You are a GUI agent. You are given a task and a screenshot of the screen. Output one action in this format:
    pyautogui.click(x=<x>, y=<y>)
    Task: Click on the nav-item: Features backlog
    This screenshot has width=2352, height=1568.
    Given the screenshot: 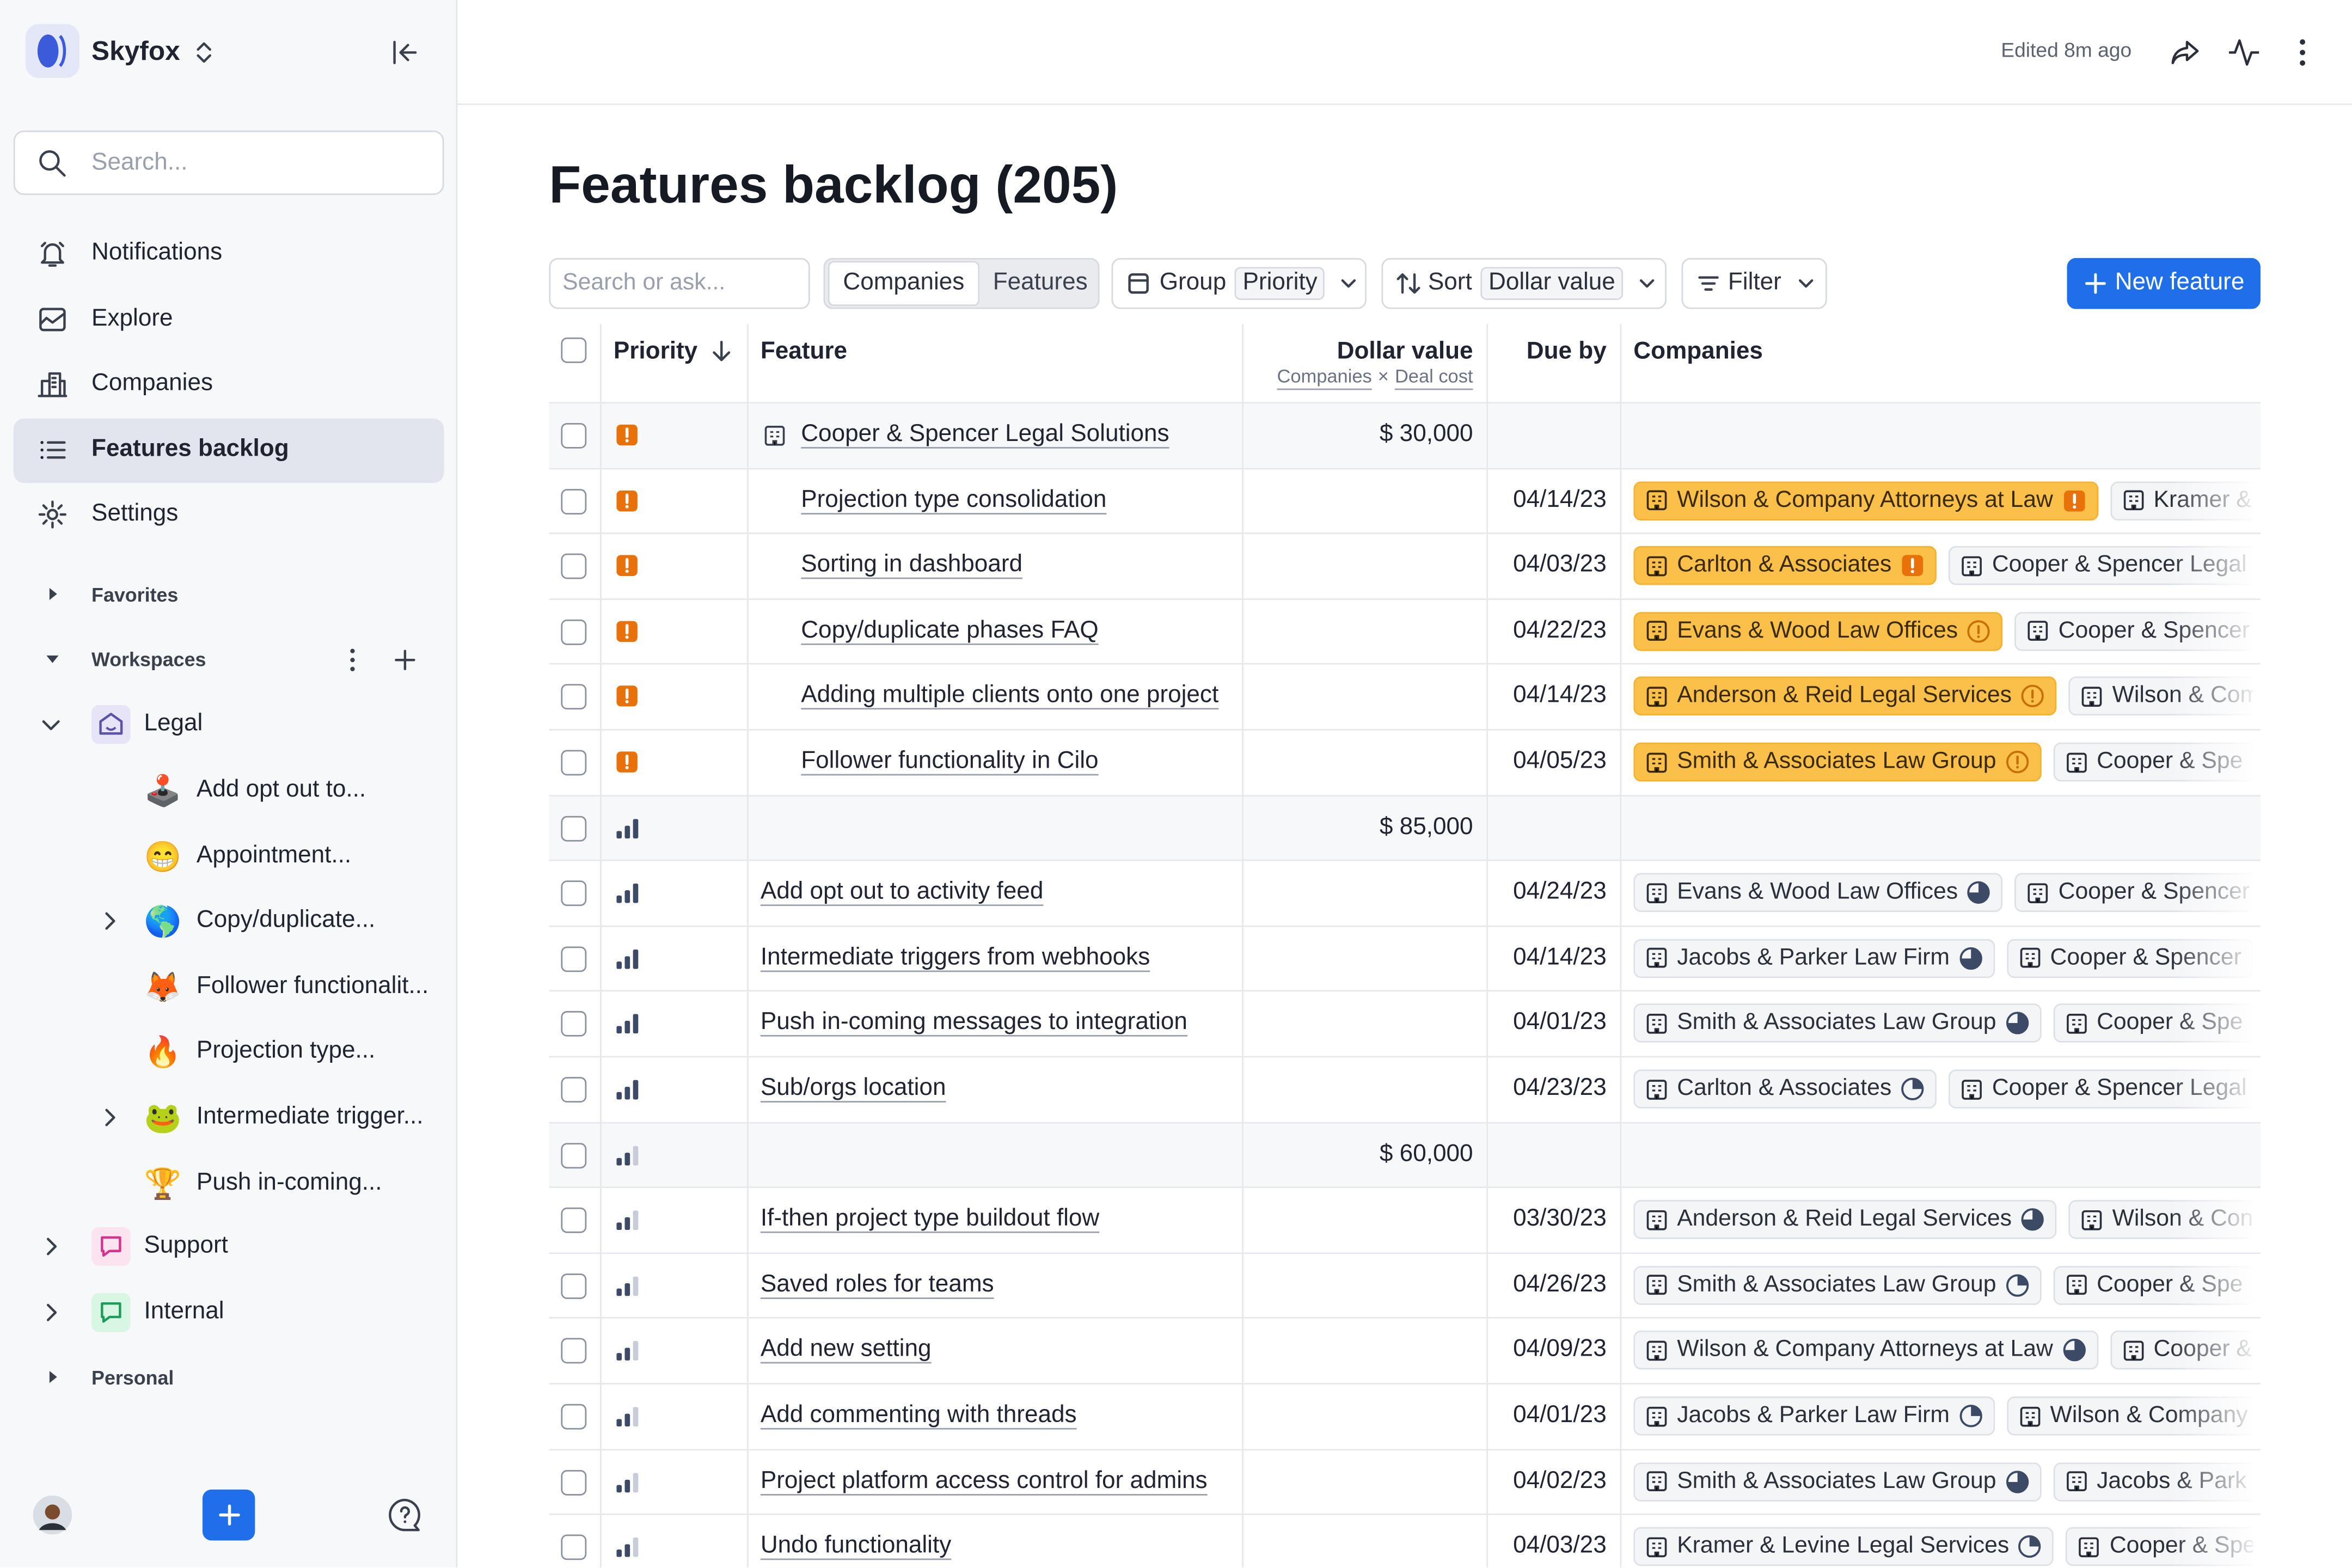 What is the action you would take?
    pyautogui.click(x=228, y=450)
    